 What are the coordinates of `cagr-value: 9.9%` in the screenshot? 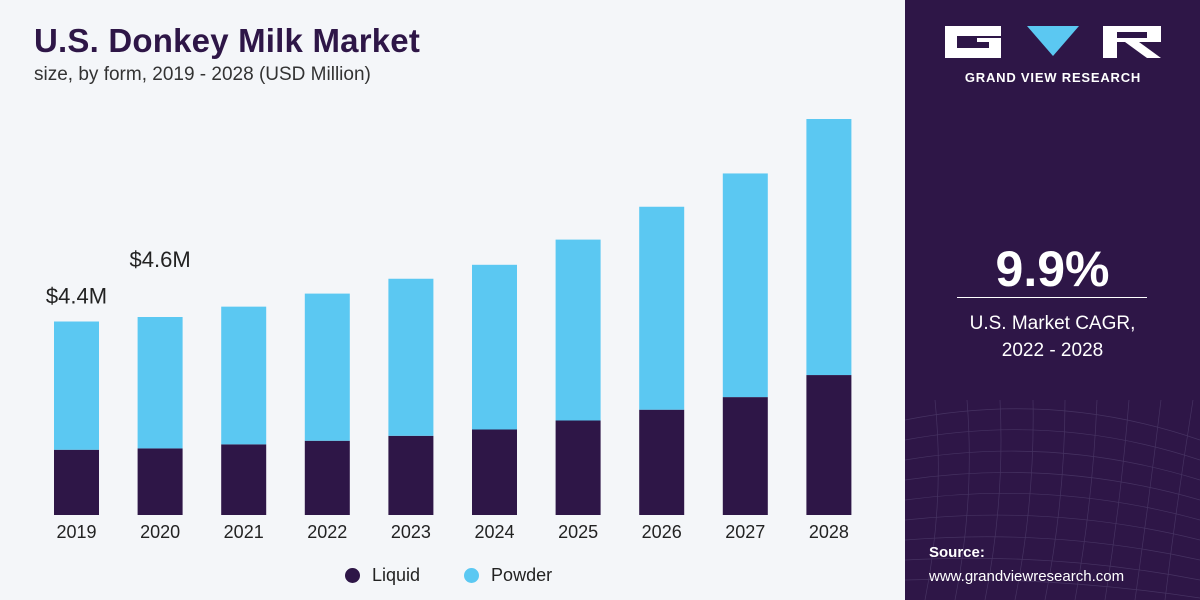 It's located at (1052, 269).